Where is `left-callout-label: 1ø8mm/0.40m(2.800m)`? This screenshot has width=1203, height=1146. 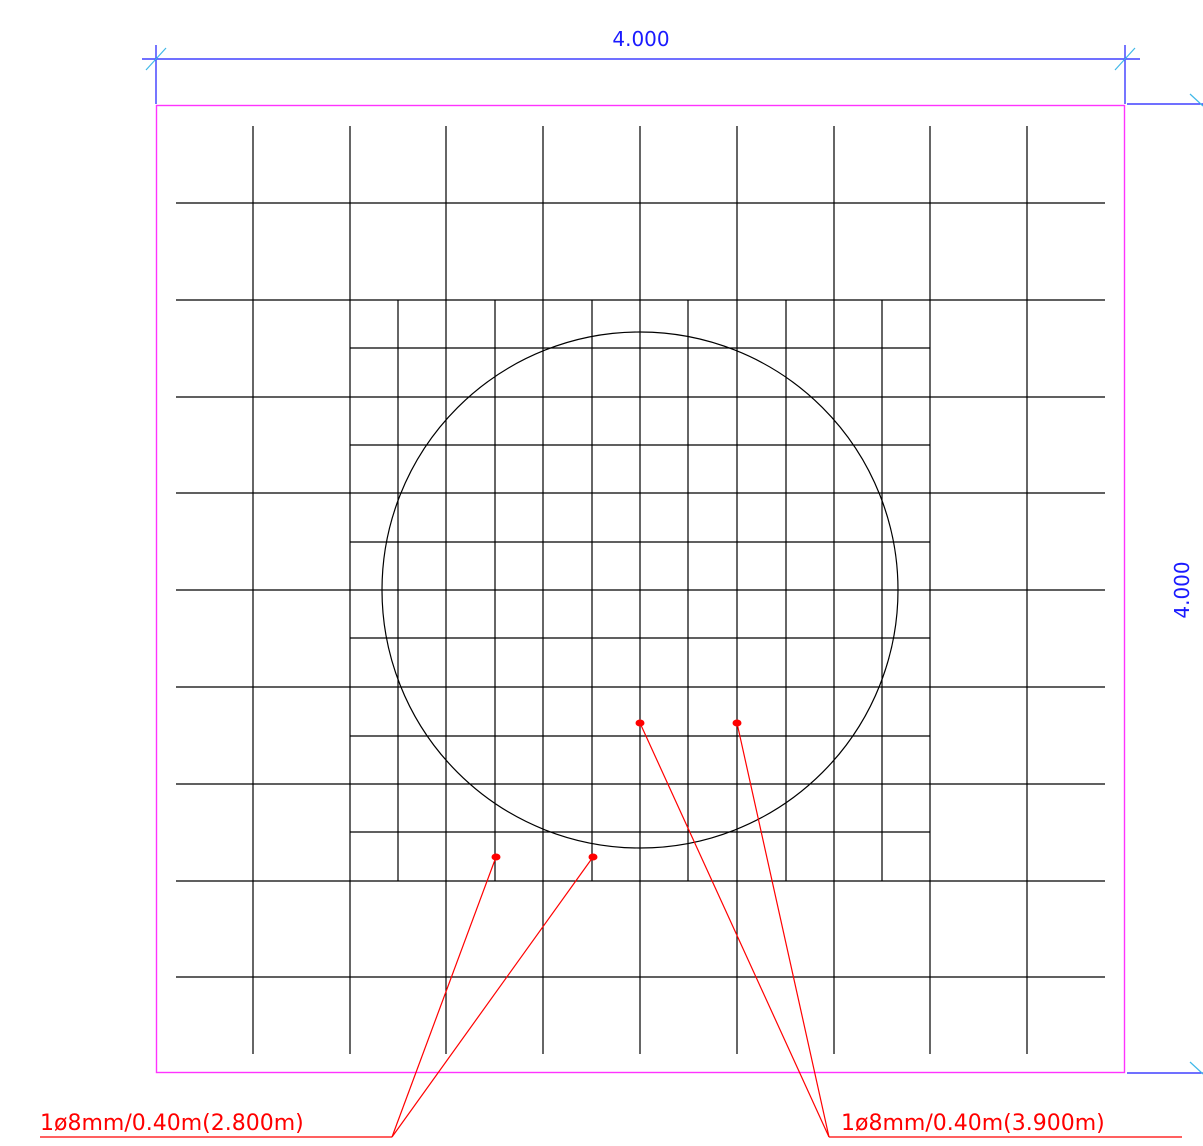 left-callout-label: 1ø8mm/0.40m(2.800m) is located at coordinates (172, 1123).